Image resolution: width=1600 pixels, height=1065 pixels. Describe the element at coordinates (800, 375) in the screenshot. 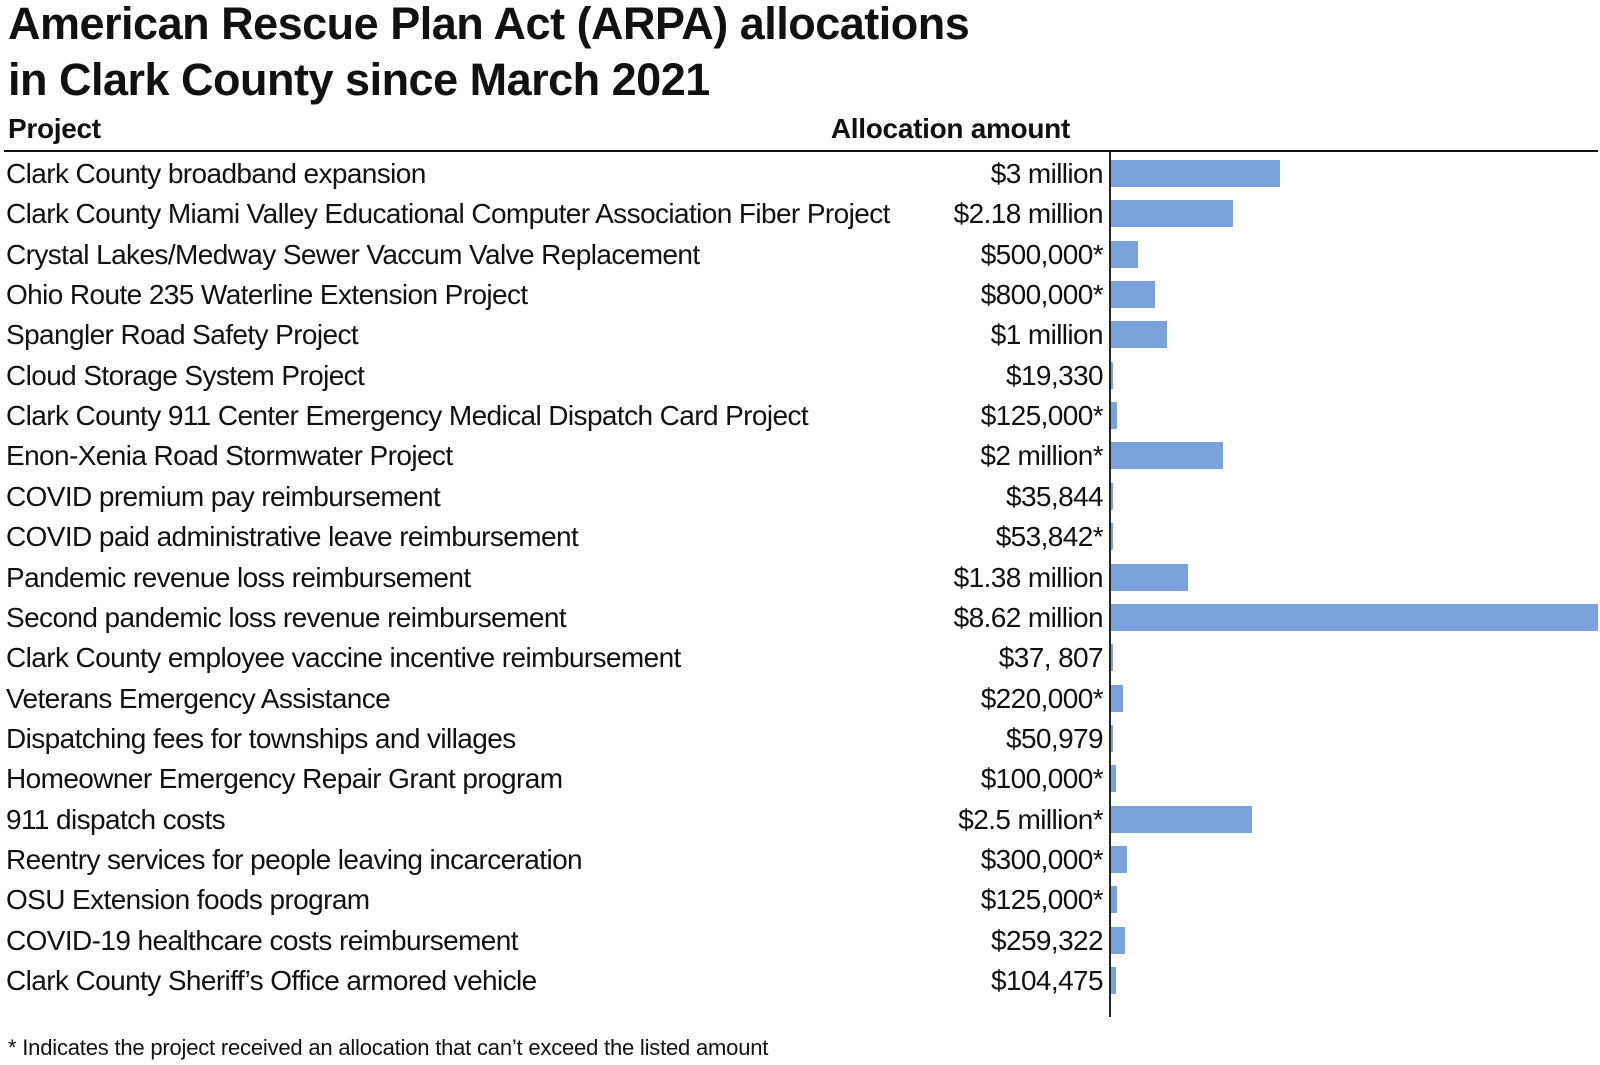

I see `table-row: Cloud Storage System Project $19,330` at that location.